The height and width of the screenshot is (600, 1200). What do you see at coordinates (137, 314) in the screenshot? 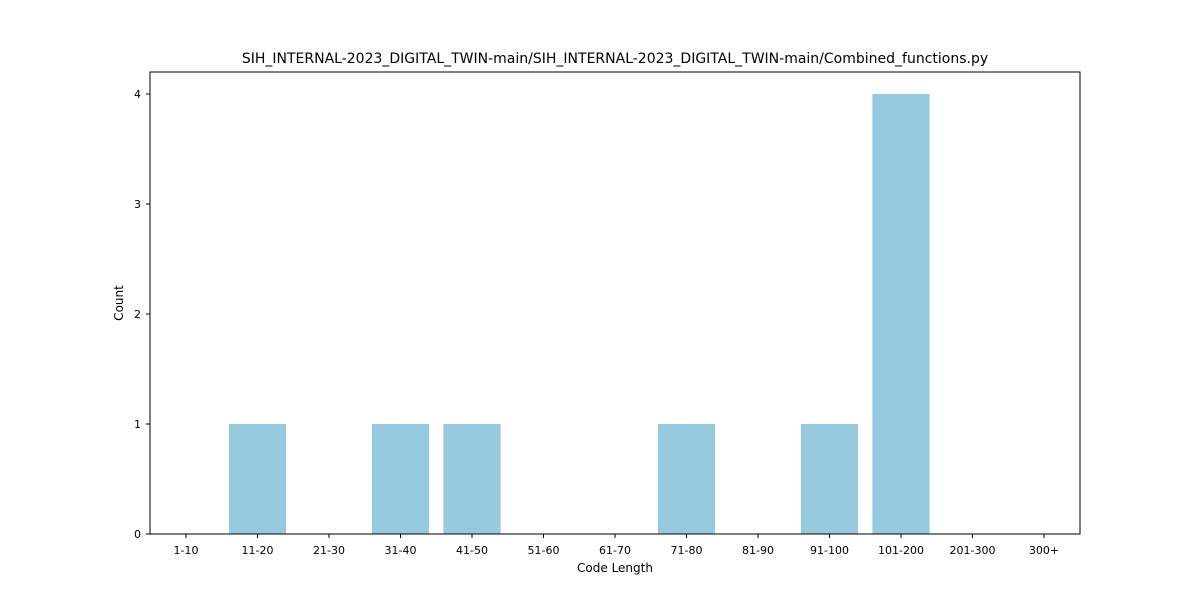
I see `y-tick-label: 2` at bounding box center [137, 314].